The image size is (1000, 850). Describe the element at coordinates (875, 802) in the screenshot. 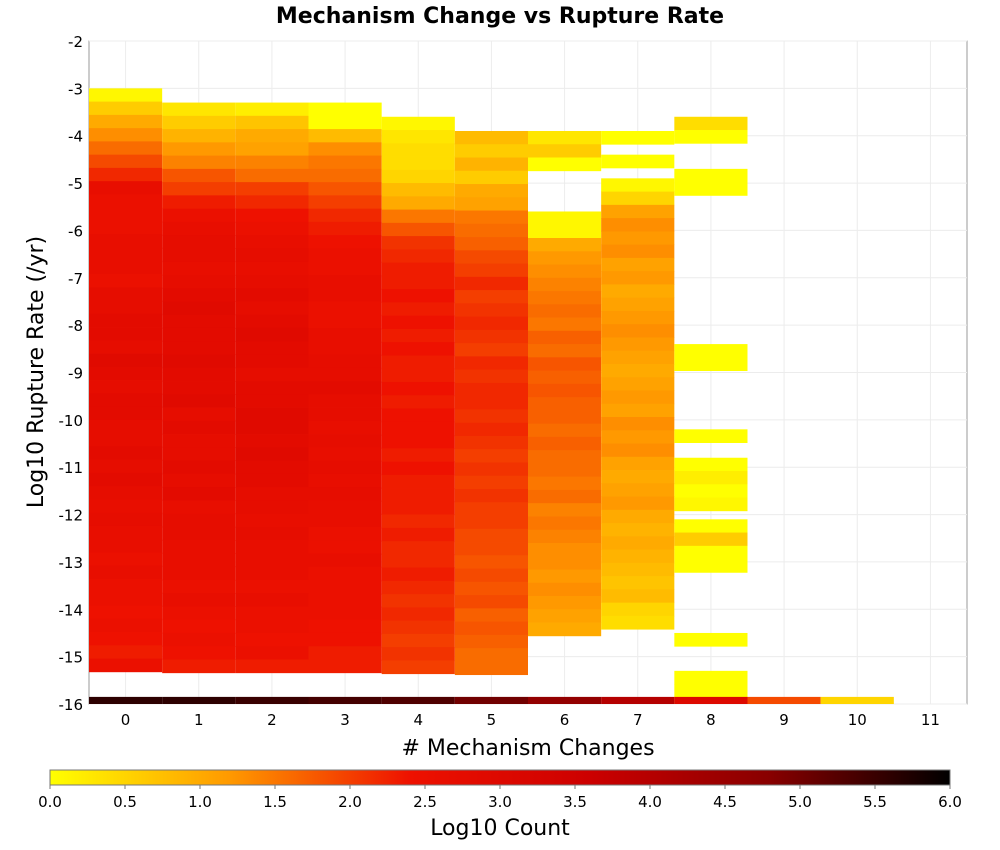

I see `colorbar-tick-label: 5.5` at that location.